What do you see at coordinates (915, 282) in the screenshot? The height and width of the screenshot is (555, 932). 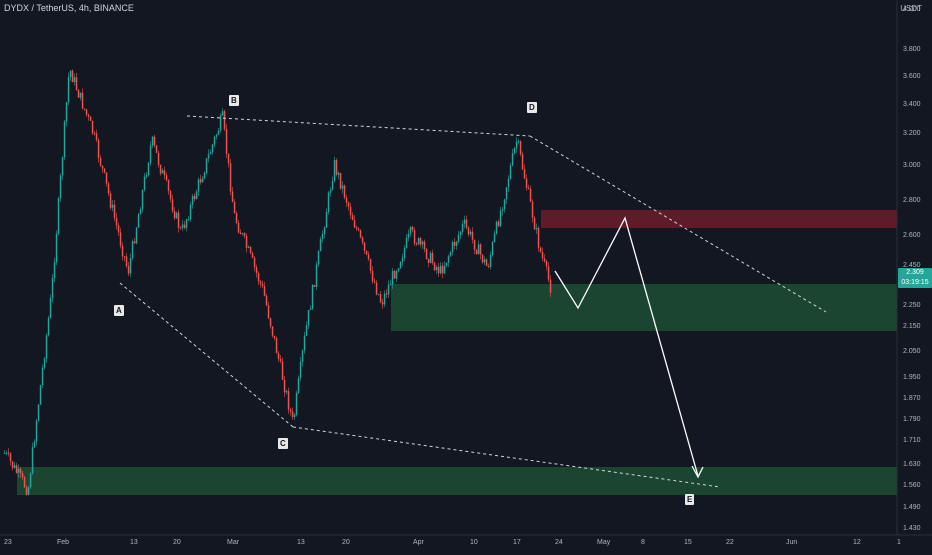 I see `bar-countdown: 03:19:15` at bounding box center [915, 282].